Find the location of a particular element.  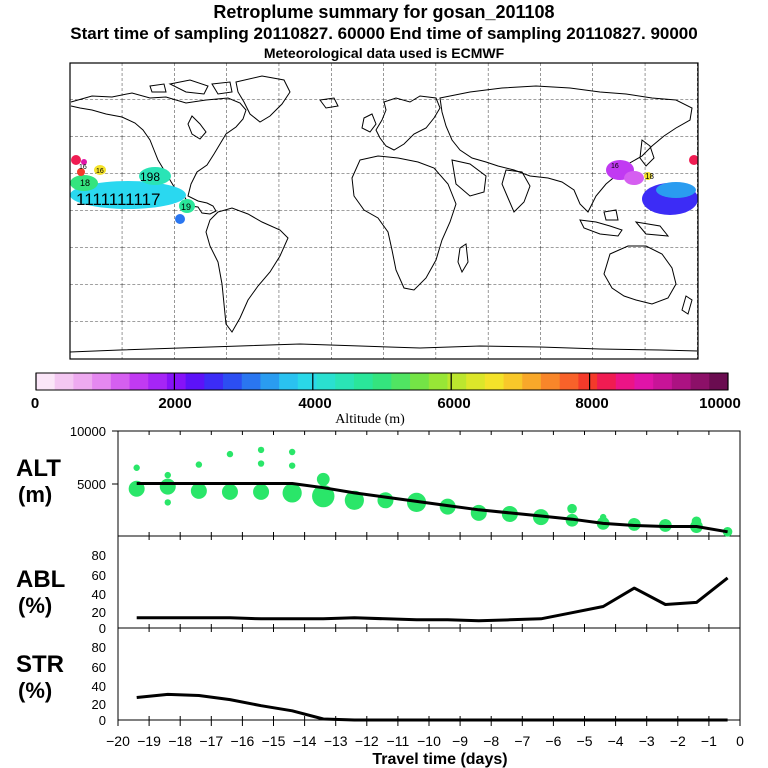

x-tick-label-6: −14 is located at coordinates (305, 741).